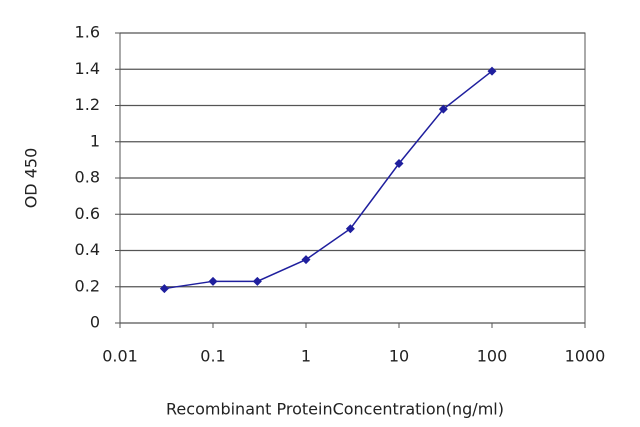  What do you see at coordinates (31, 178) in the screenshot?
I see `y-axis-label: OD 450` at bounding box center [31, 178].